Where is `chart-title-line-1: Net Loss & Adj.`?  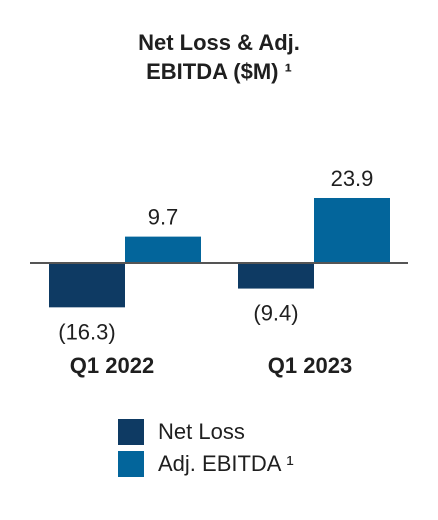 chart-title-line-1: Net Loss & Adj. is located at coordinates (219, 42).